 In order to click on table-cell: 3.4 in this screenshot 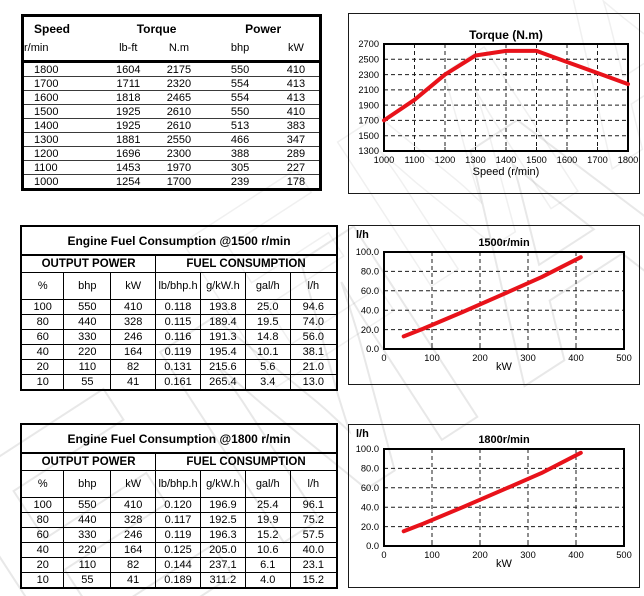, I will do `click(267, 382)`.